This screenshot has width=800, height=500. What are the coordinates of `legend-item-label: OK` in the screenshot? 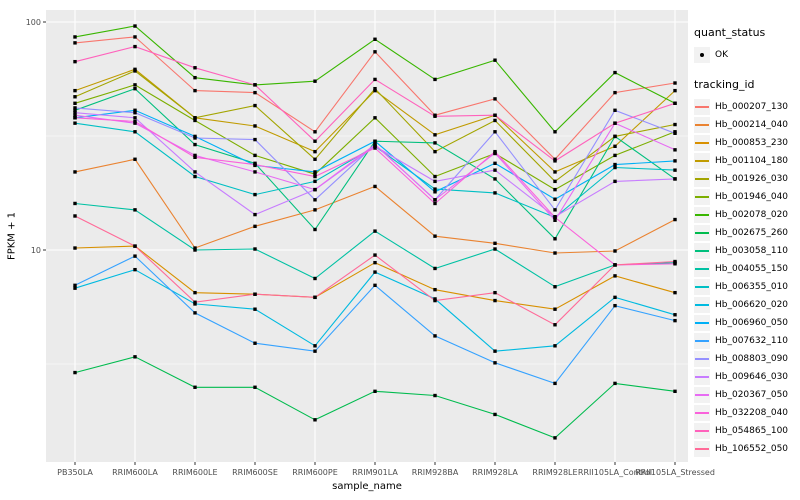 It's located at (721, 55).